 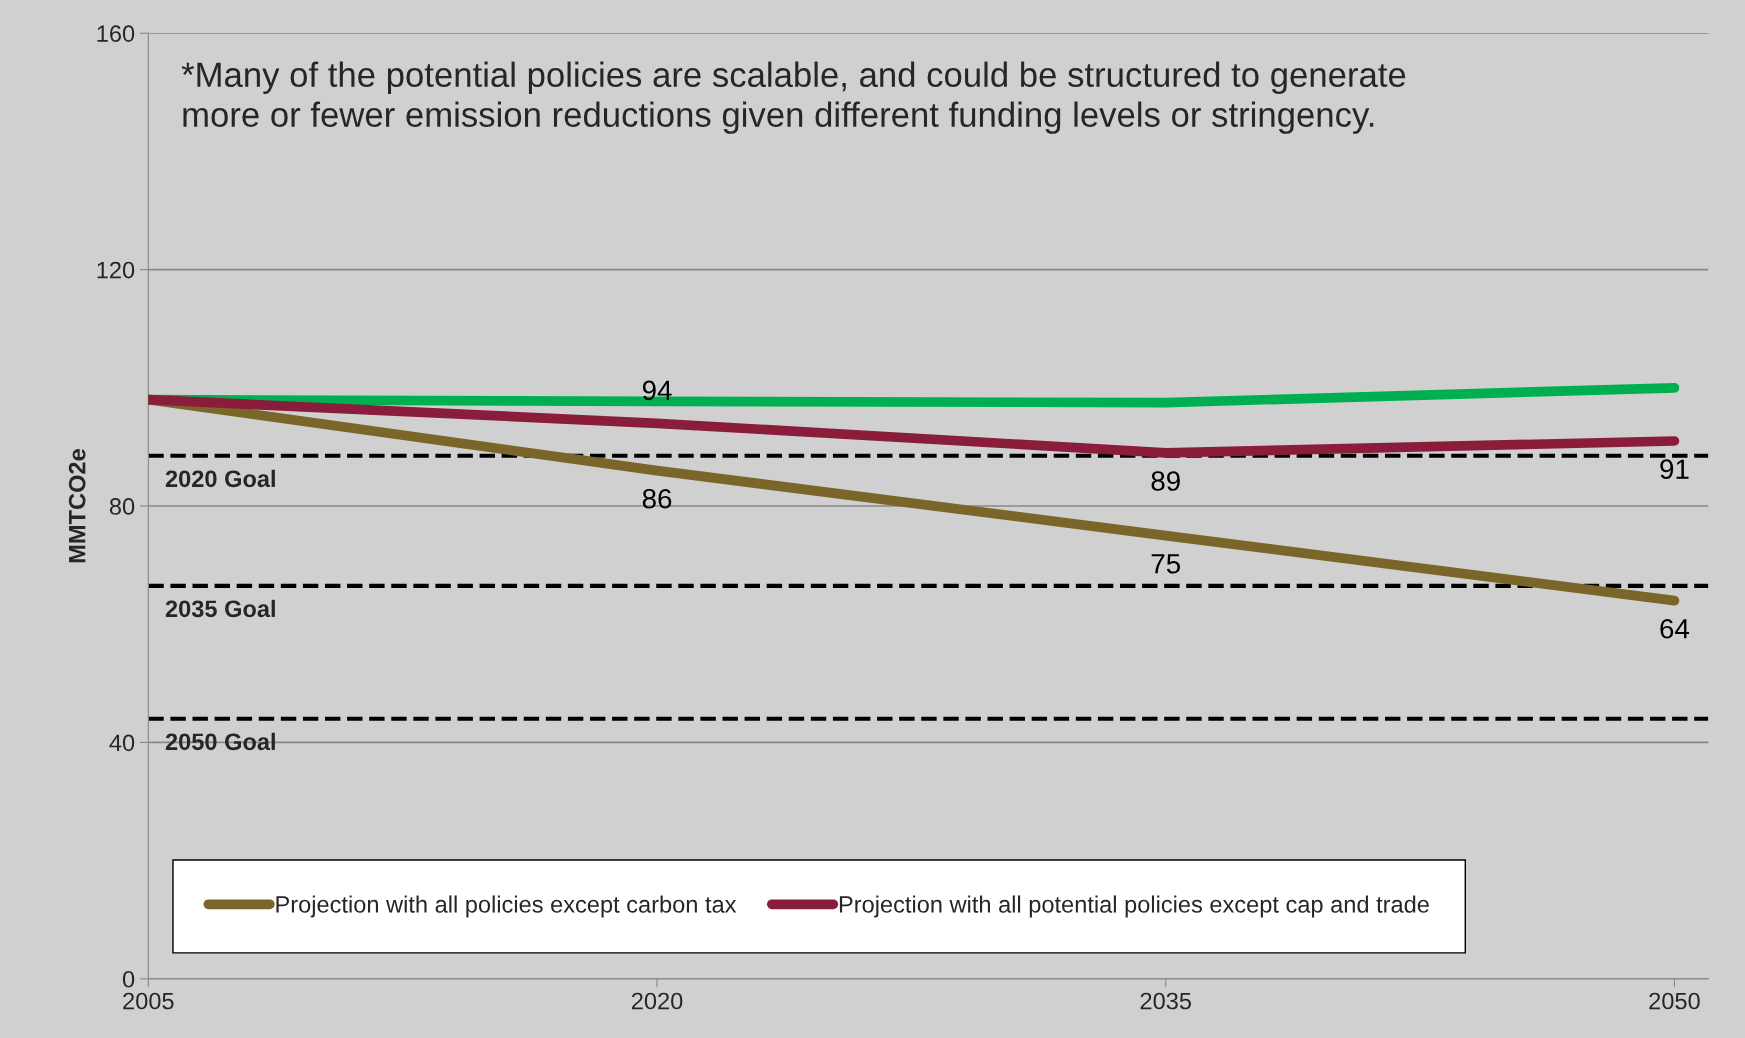 I want to click on y-tick-label: 120, so click(x=116, y=270).